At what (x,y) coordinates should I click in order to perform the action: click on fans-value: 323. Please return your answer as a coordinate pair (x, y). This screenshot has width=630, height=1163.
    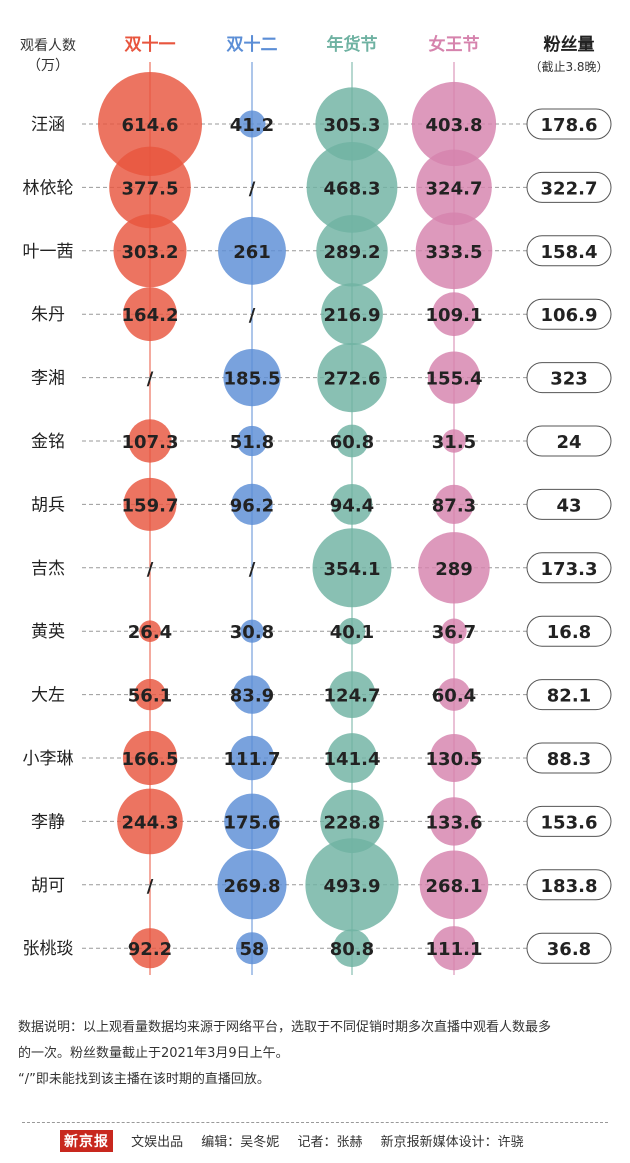
    Looking at the image, I should click on (569, 379).